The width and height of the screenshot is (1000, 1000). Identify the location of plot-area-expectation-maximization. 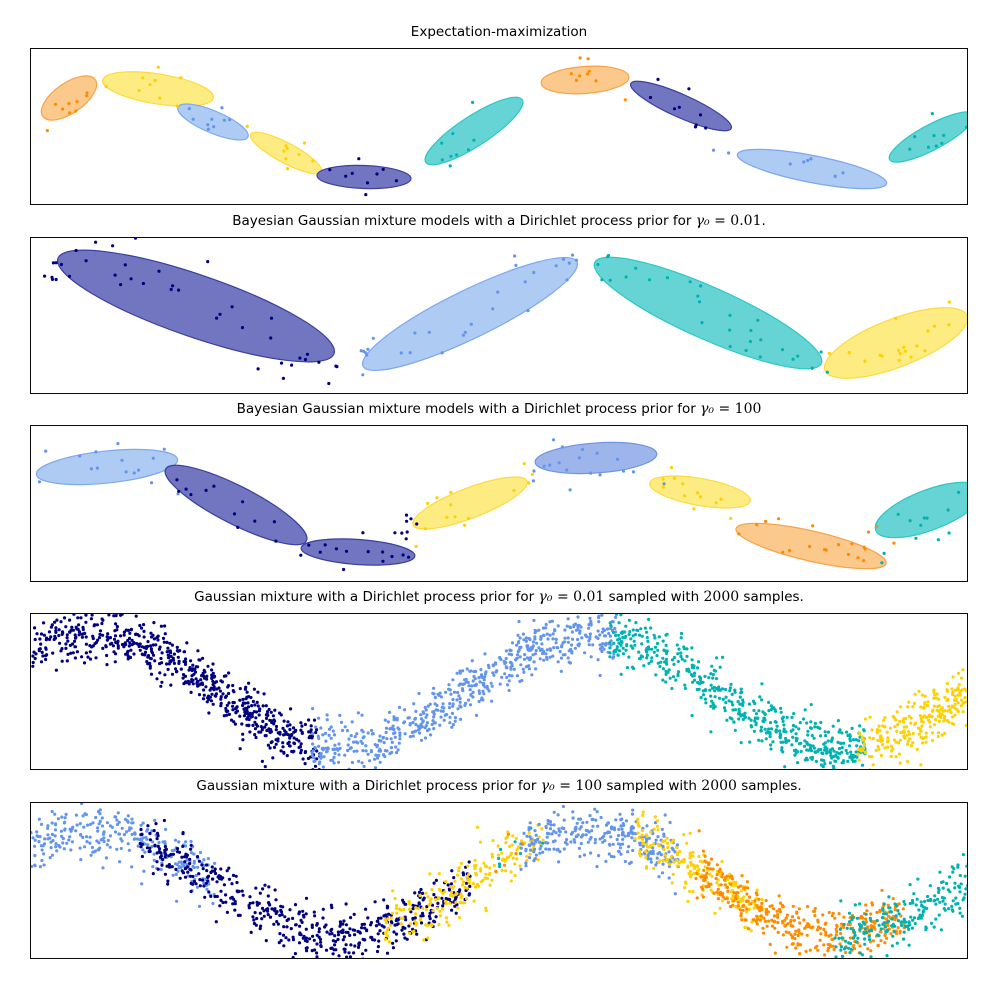
(499, 126).